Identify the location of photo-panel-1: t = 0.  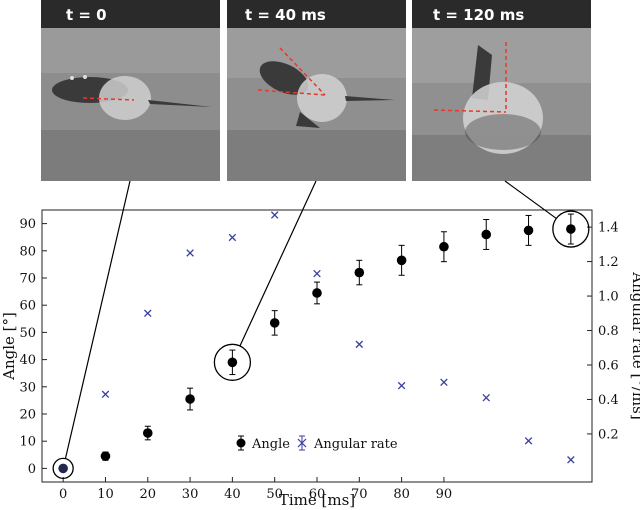
(130, 90).